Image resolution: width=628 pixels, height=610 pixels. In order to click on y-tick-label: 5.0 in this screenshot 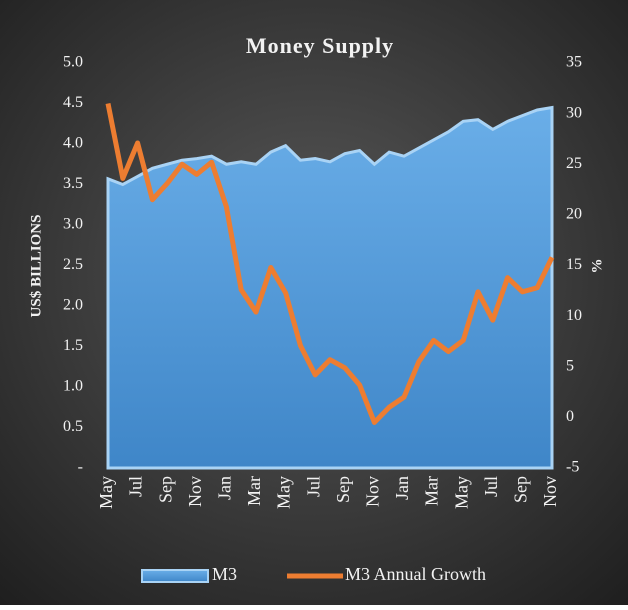, I will do `click(73, 62)`.